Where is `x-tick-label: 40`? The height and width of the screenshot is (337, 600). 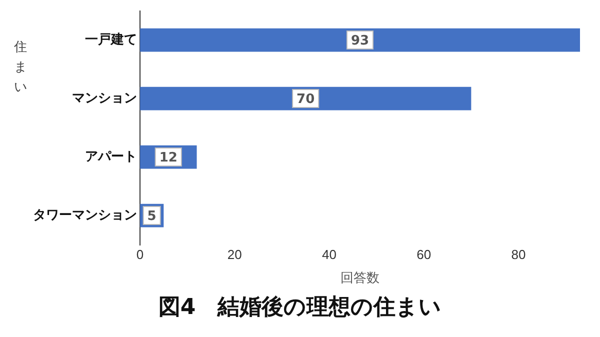 x-tick-label: 40 is located at coordinates (329, 254).